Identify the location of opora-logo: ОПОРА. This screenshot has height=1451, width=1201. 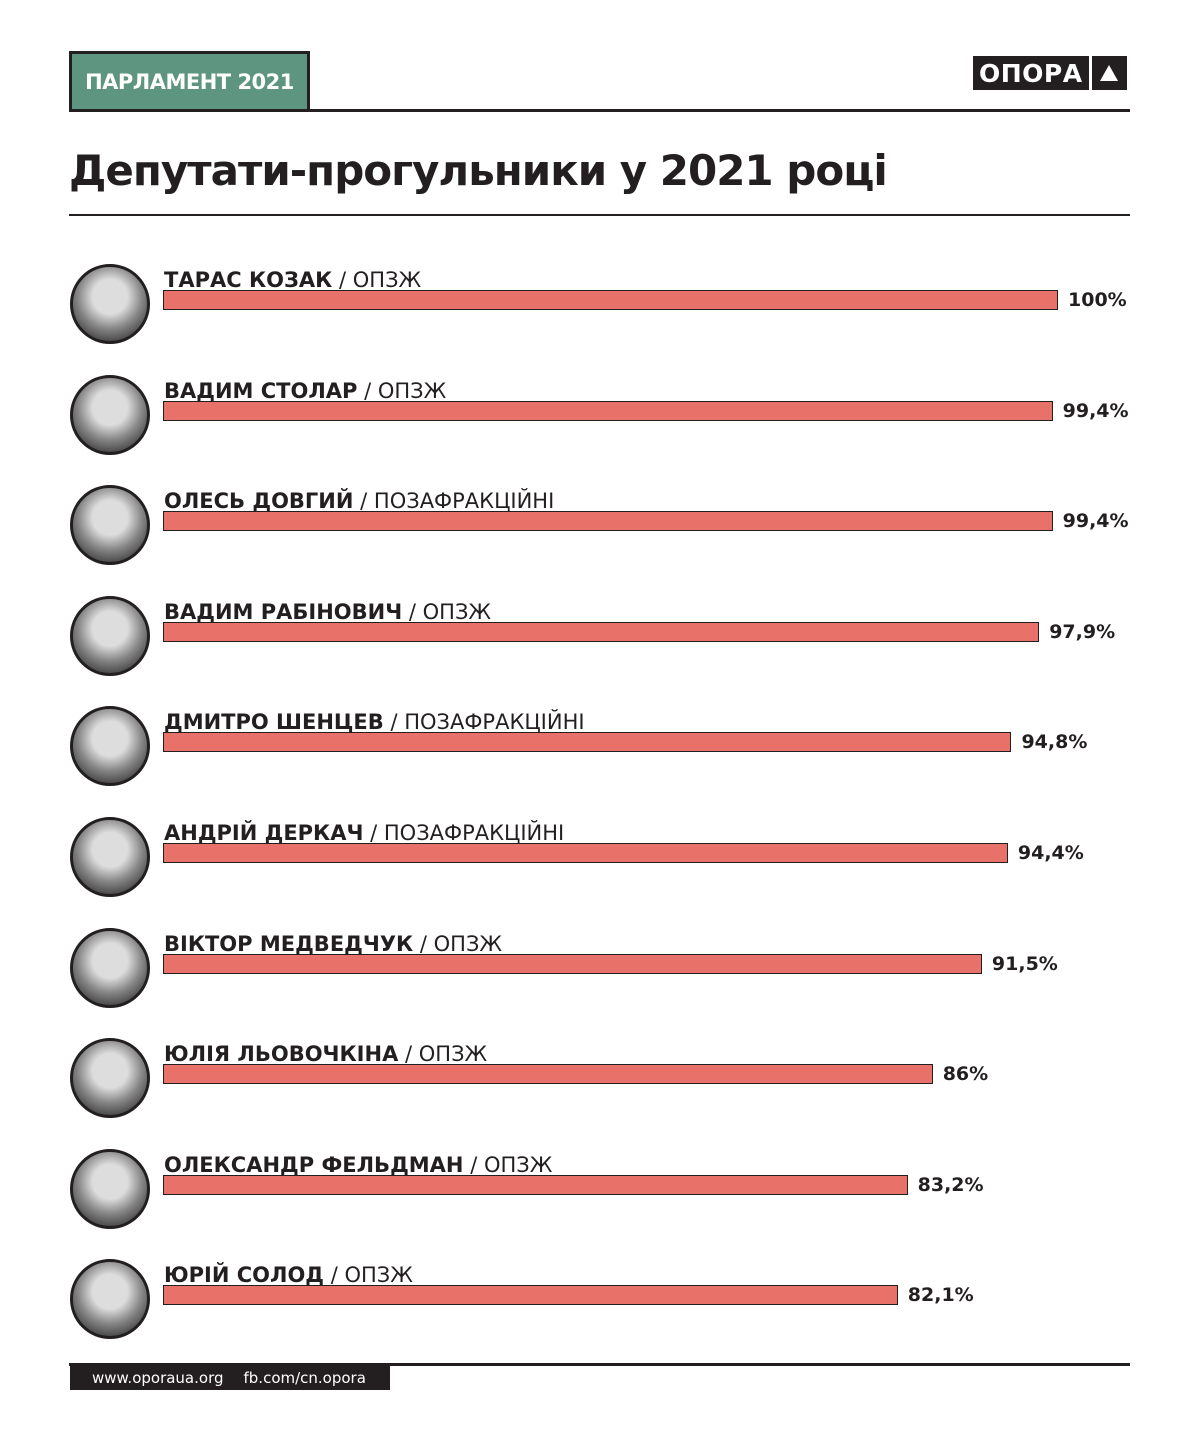
(1050, 73).